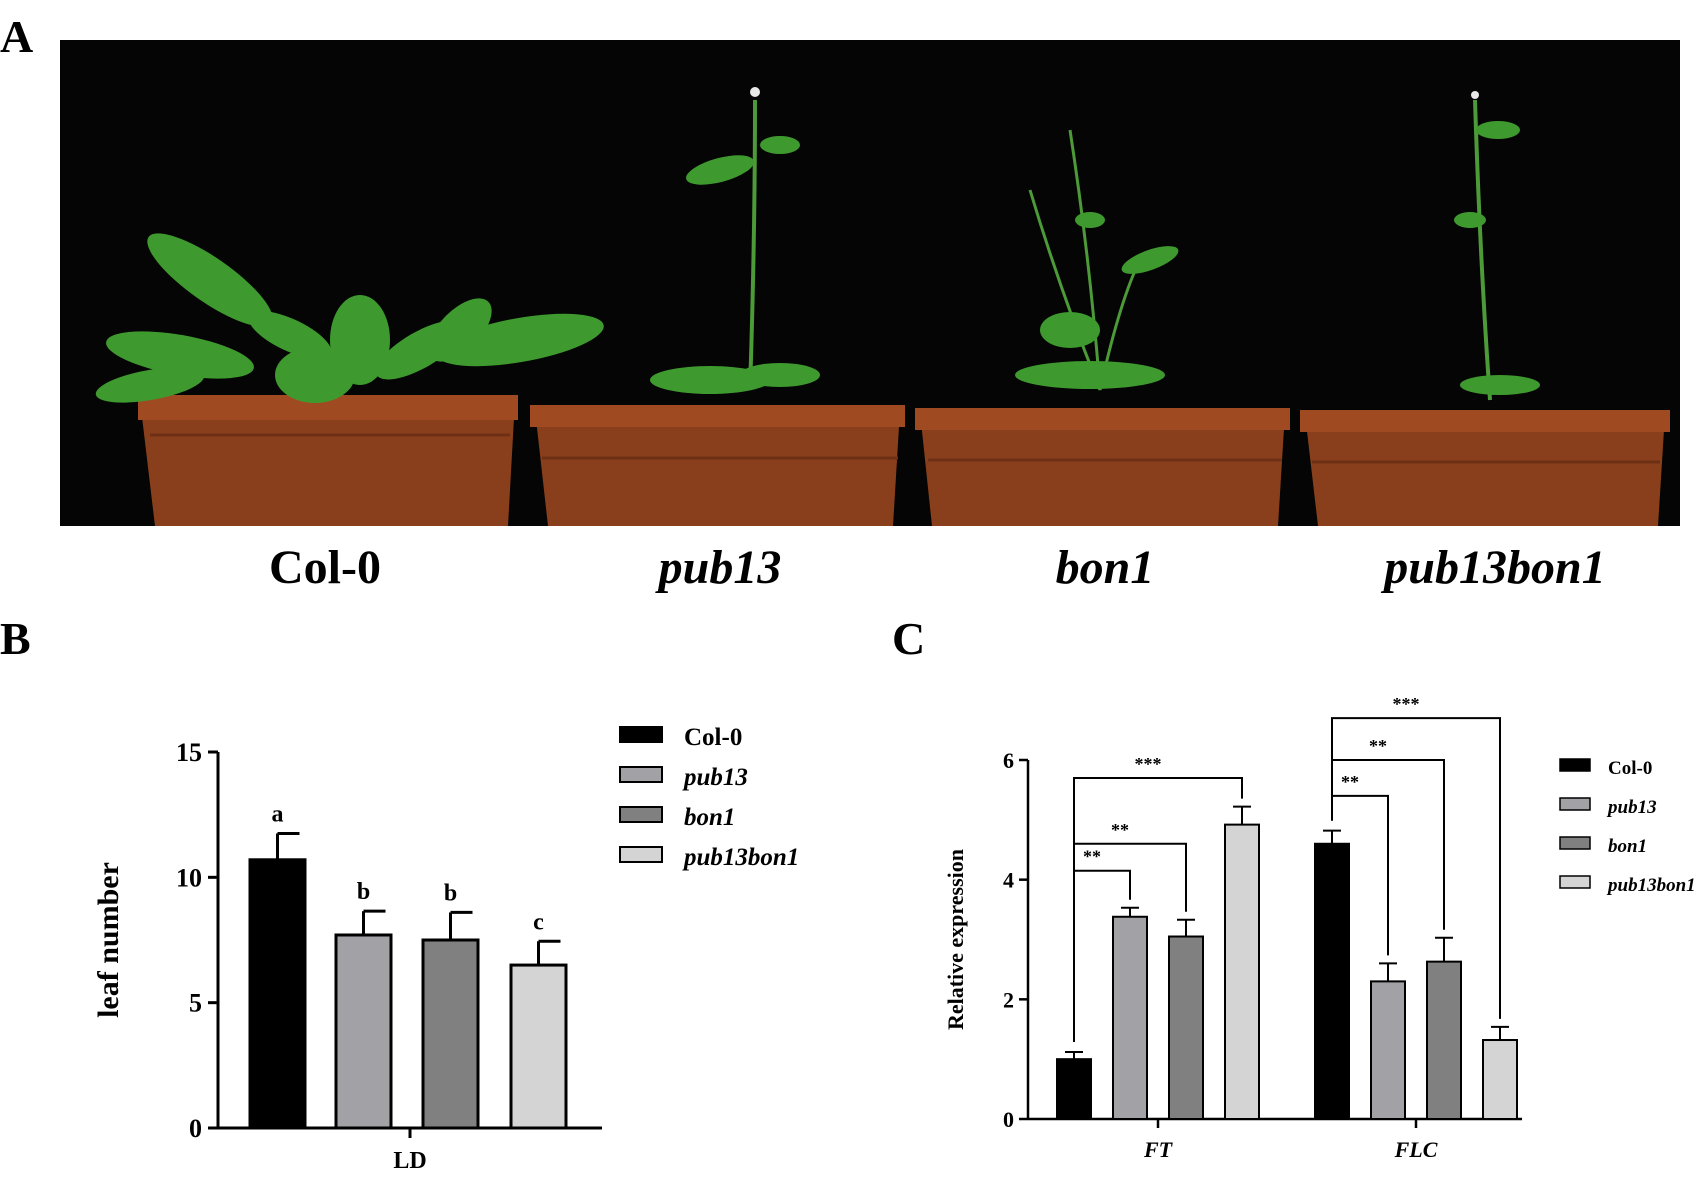 The image size is (1701, 1178). I want to click on y-tick-label-b: 0, so click(195, 1128).